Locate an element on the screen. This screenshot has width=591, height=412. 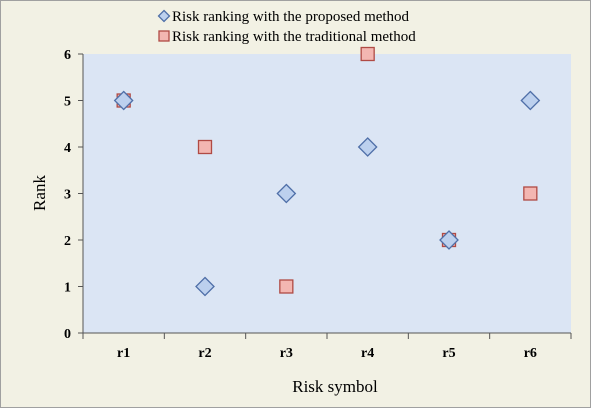
legend-label-traditional: Risk ranking with the traditional method is located at coordinates (294, 37).